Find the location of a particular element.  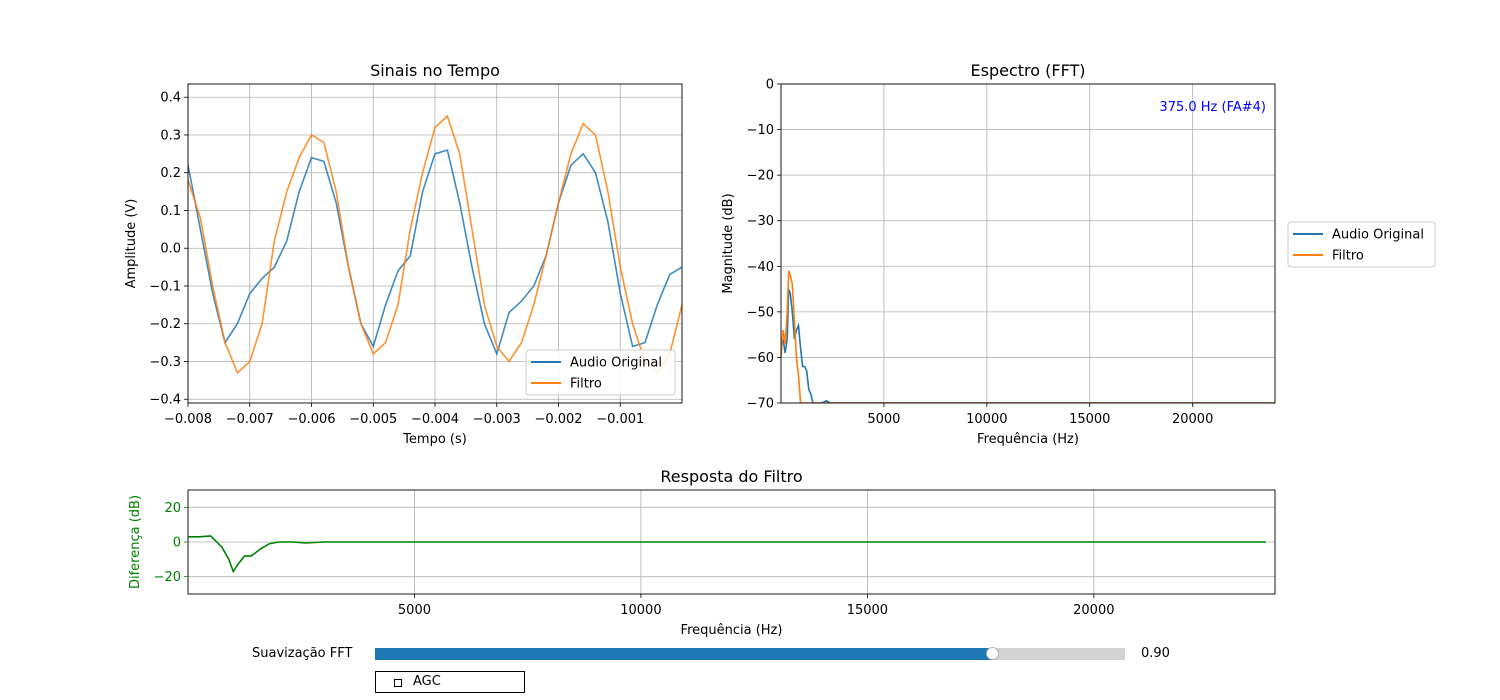

fft-xtick-label: 20000 is located at coordinates (1192, 419).